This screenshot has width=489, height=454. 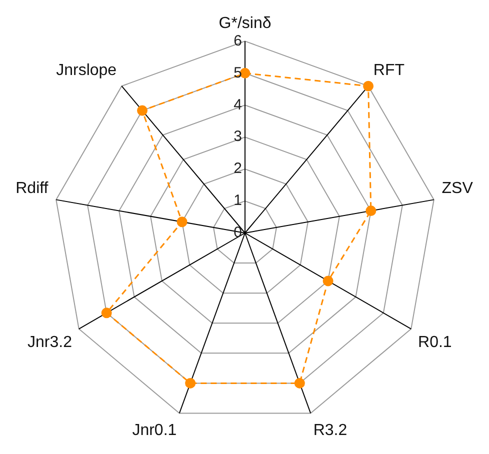 What do you see at coordinates (32, 189) in the screenshot?
I see `spoke-label: Rdiff` at bounding box center [32, 189].